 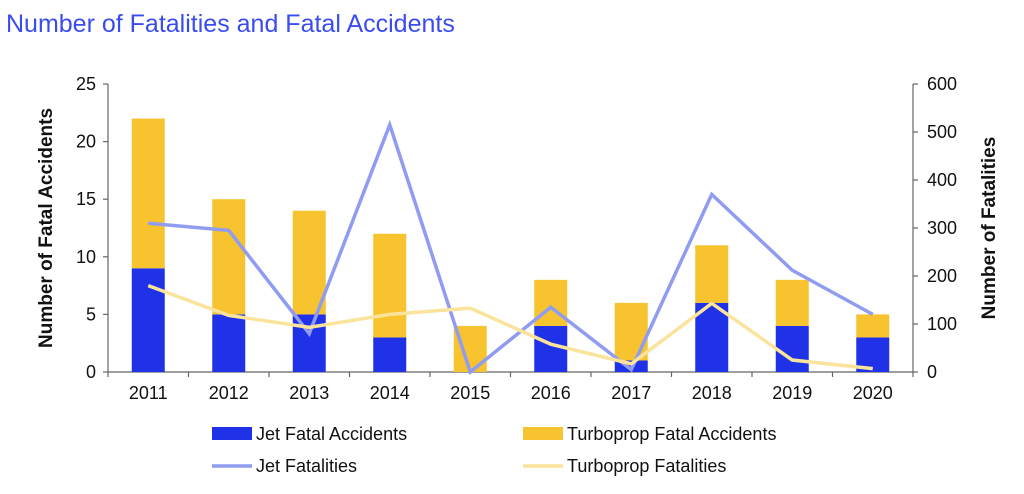 What do you see at coordinates (792, 393) in the screenshot?
I see `x-tick-label: 2019` at bounding box center [792, 393].